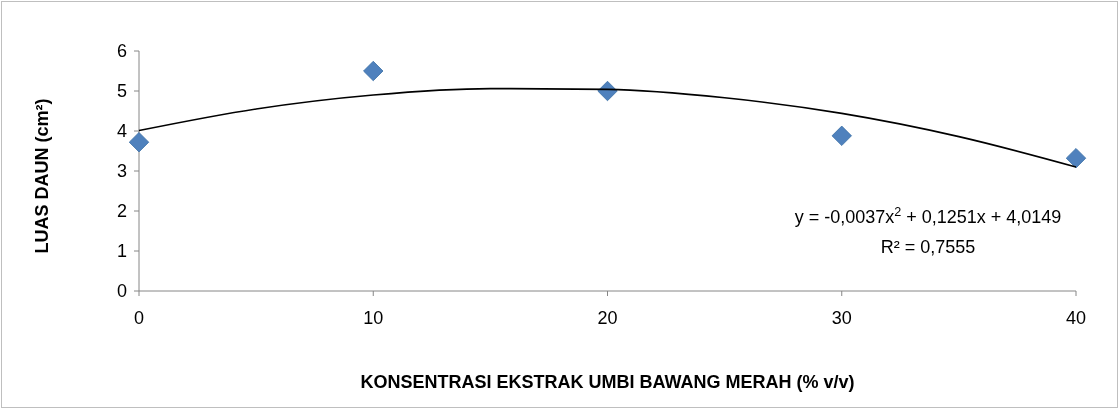  Describe the element at coordinates (841, 318) in the screenshot. I see `x-tick-label: 30` at that location.